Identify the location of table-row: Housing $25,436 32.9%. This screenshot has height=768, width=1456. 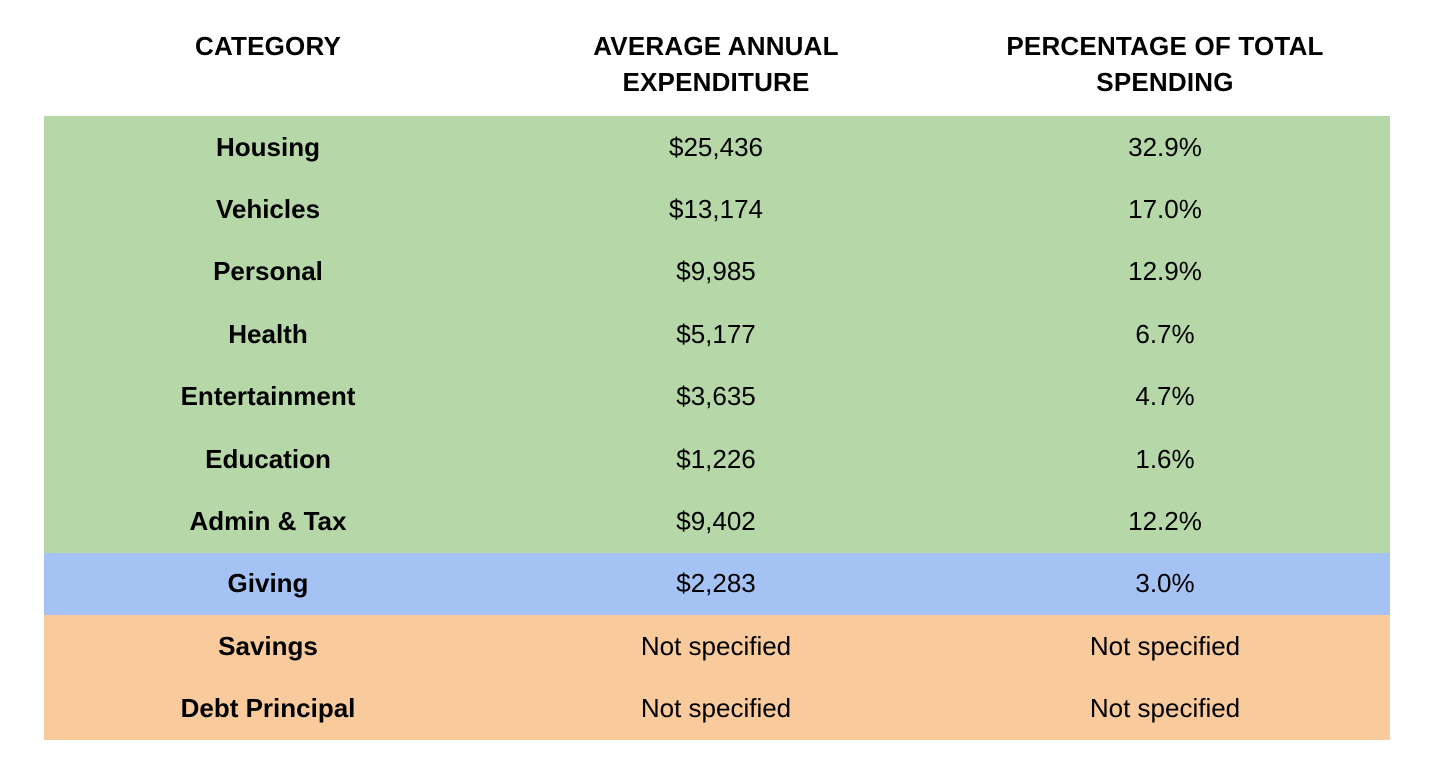
(717, 147).